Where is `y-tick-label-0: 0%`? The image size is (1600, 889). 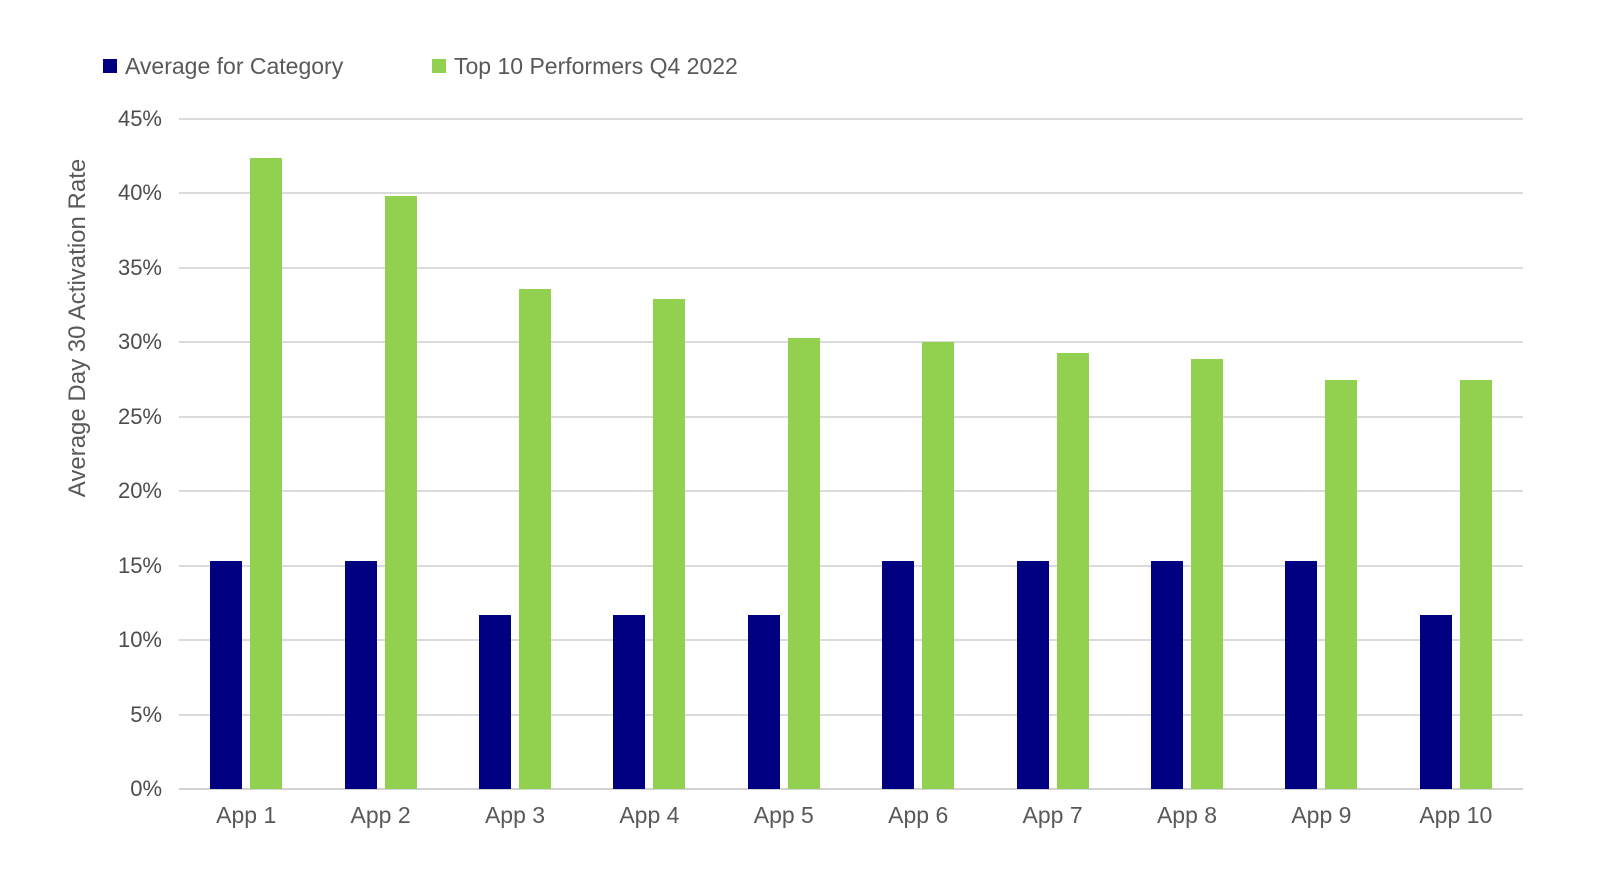 y-tick-label-0: 0% is located at coordinates (146, 788).